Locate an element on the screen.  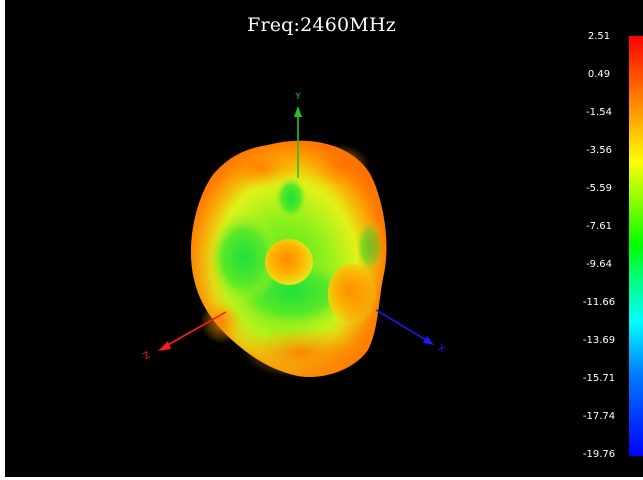
frequency-title: Freq:2460MHz is located at coordinates (321, 25).